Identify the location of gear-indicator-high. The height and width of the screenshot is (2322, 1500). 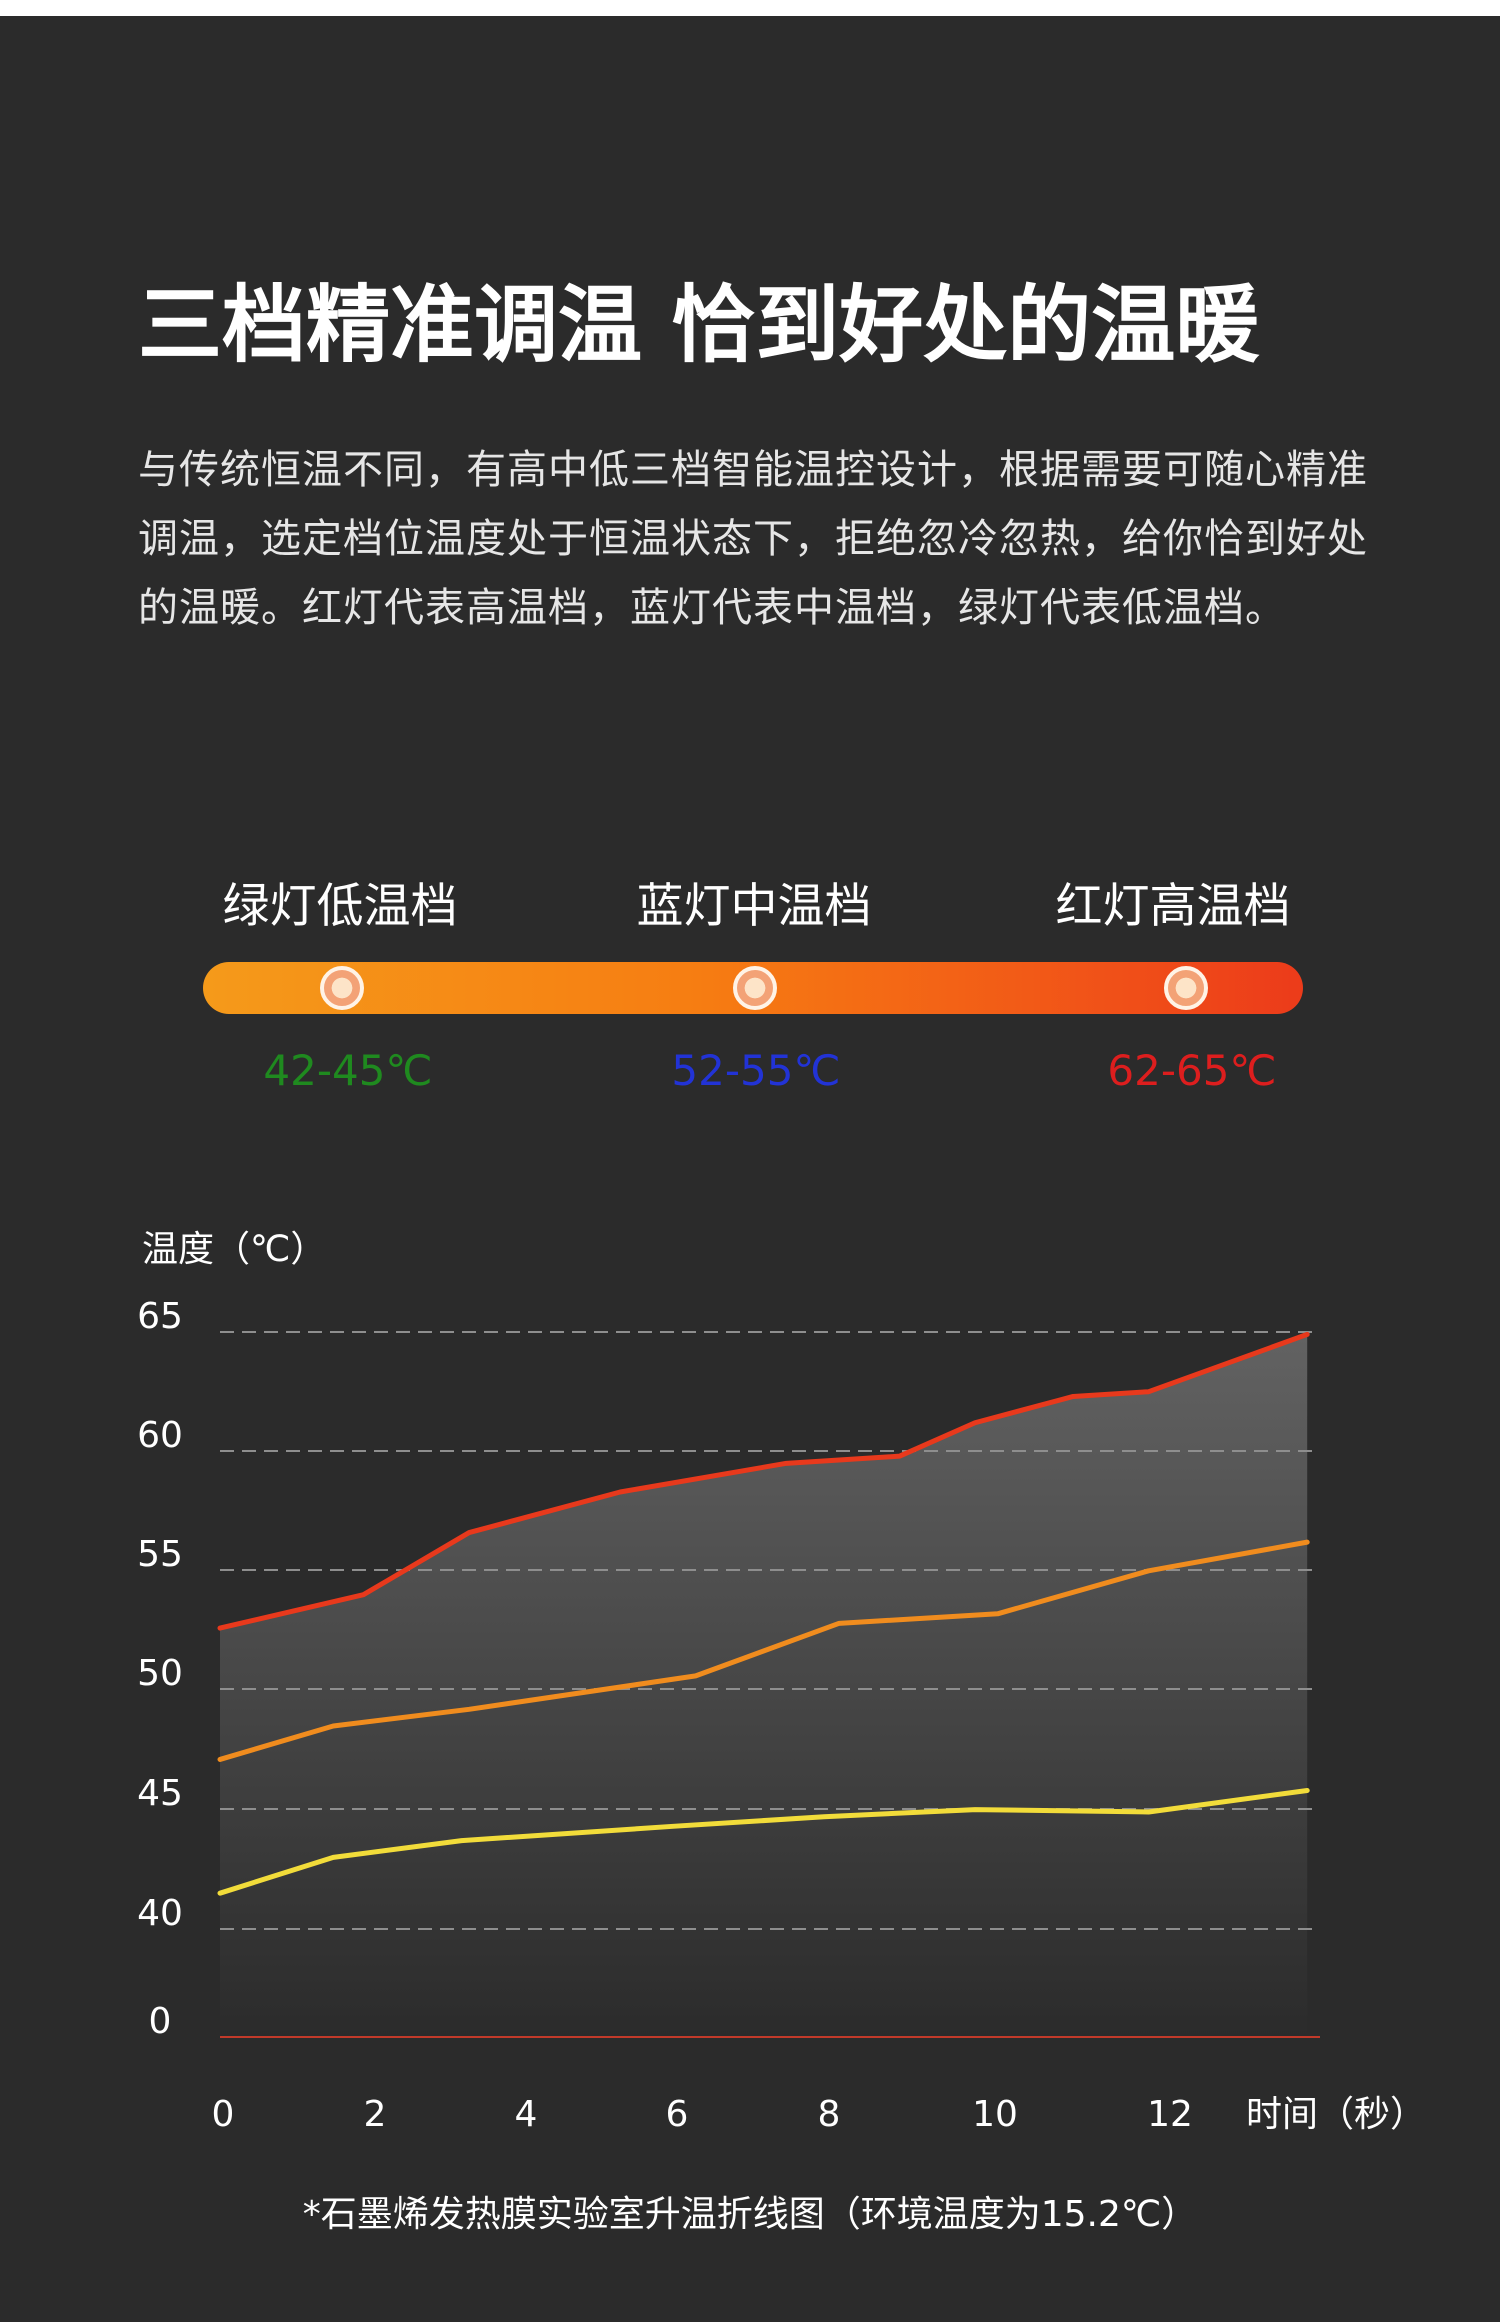
(1186, 988).